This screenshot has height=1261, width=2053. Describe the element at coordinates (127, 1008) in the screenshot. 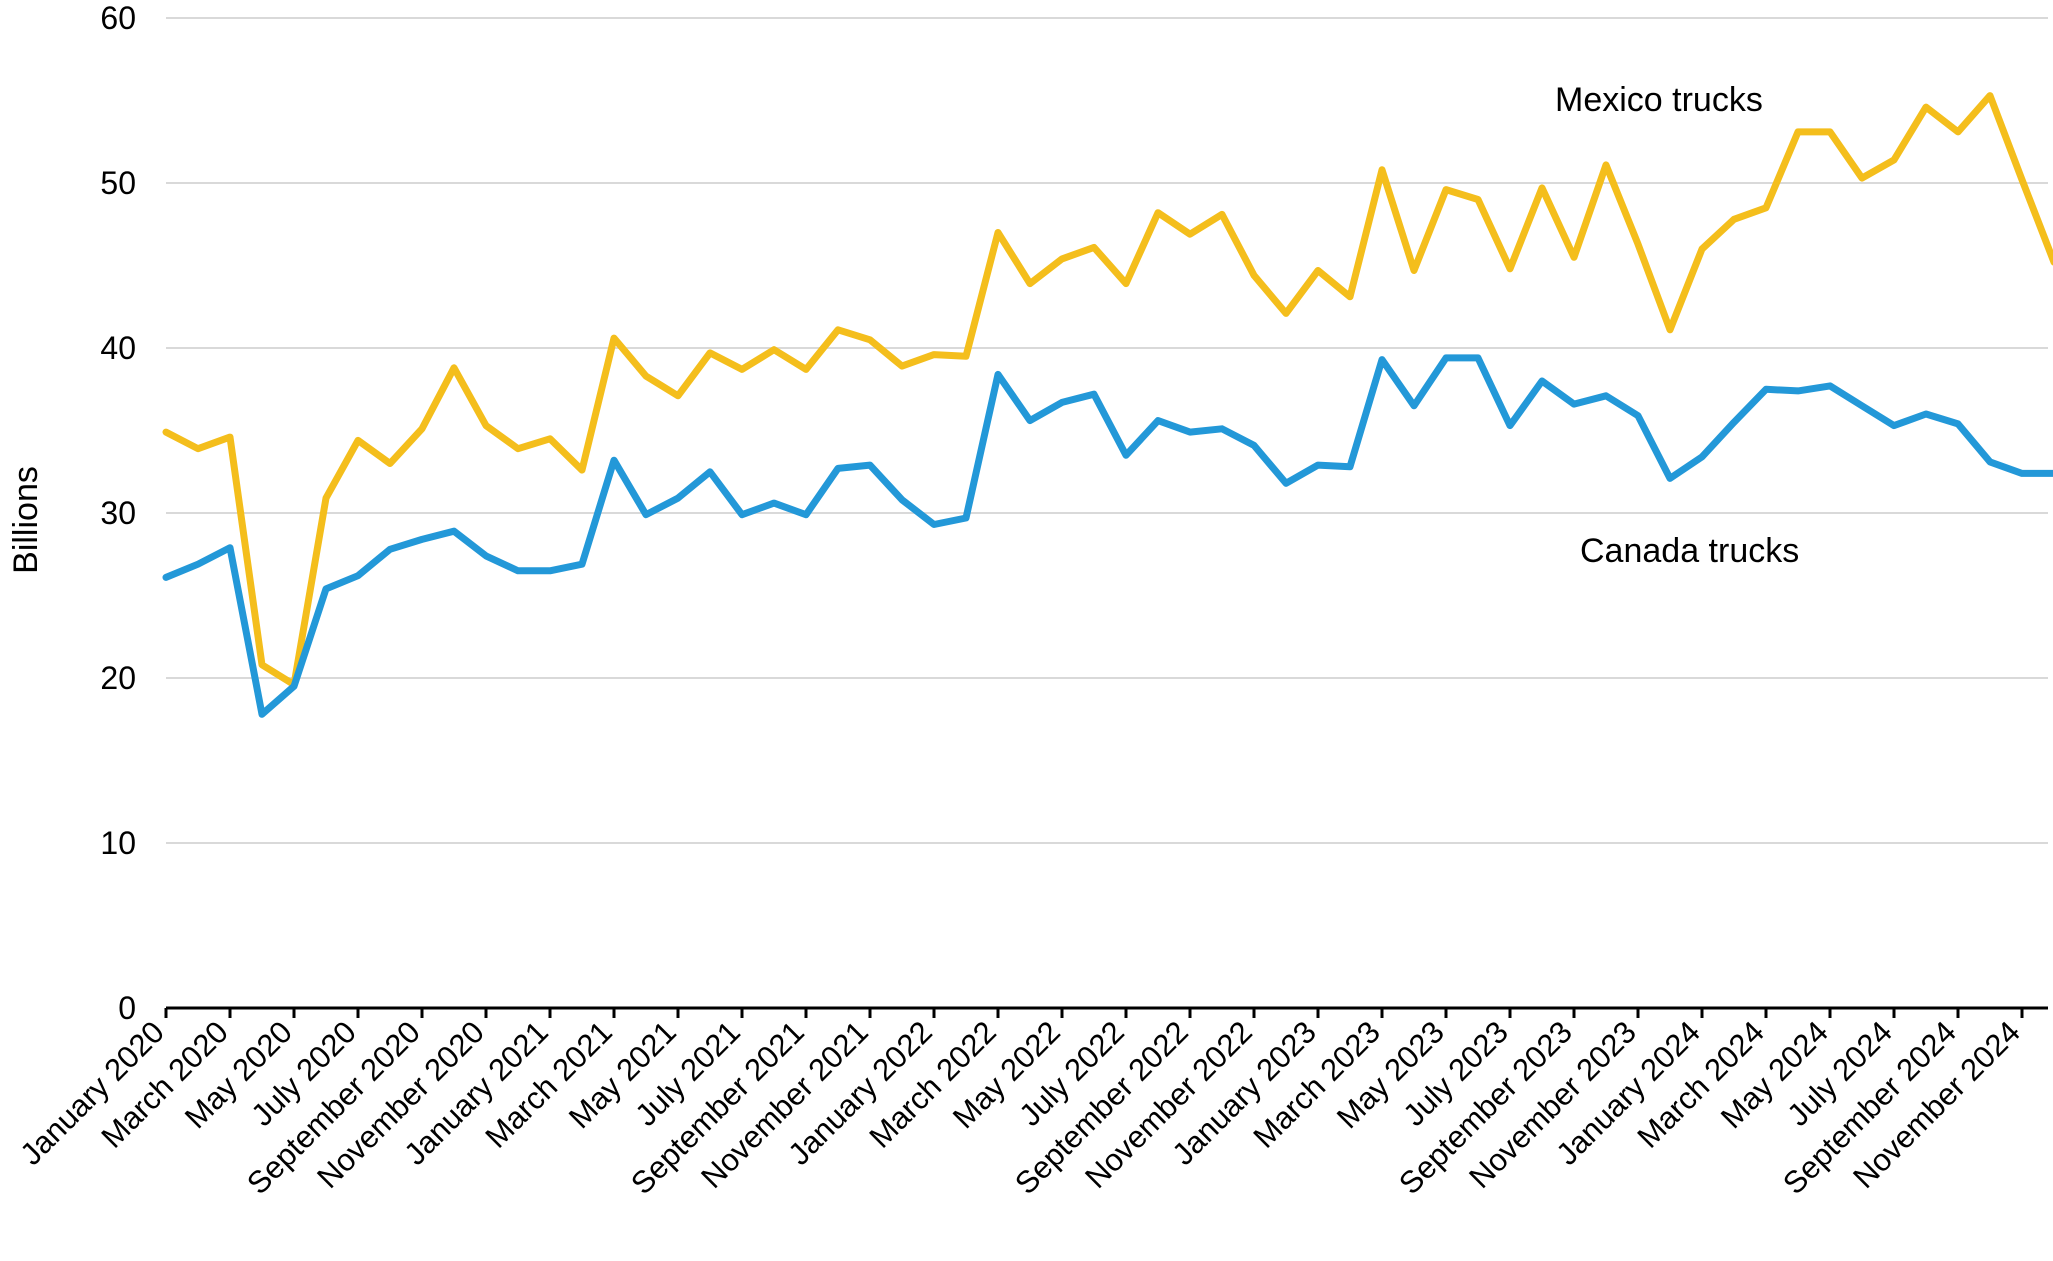

I see `y-tick-label: 0` at that location.